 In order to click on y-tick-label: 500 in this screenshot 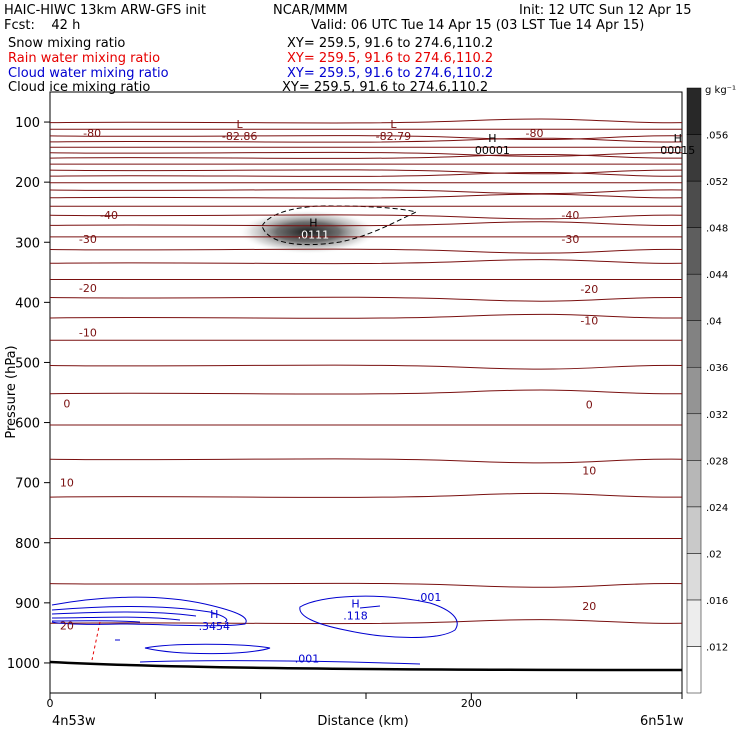, I will do `click(27, 363)`.